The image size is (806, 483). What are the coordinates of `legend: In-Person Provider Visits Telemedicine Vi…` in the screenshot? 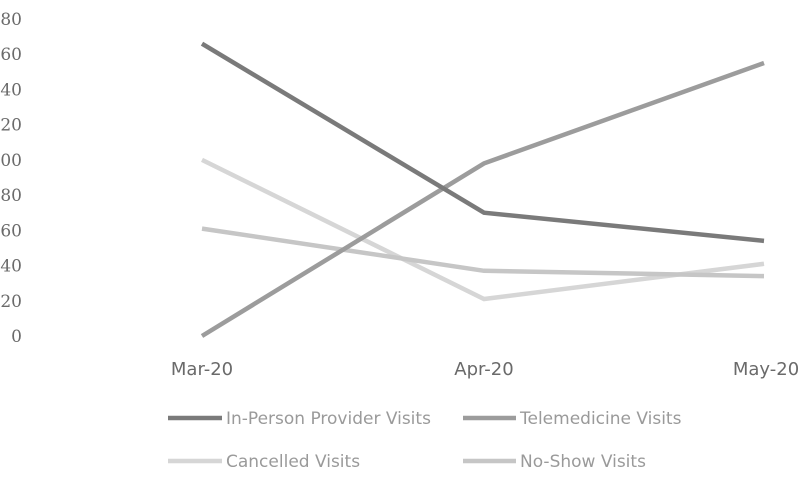 It's located at (425, 440).